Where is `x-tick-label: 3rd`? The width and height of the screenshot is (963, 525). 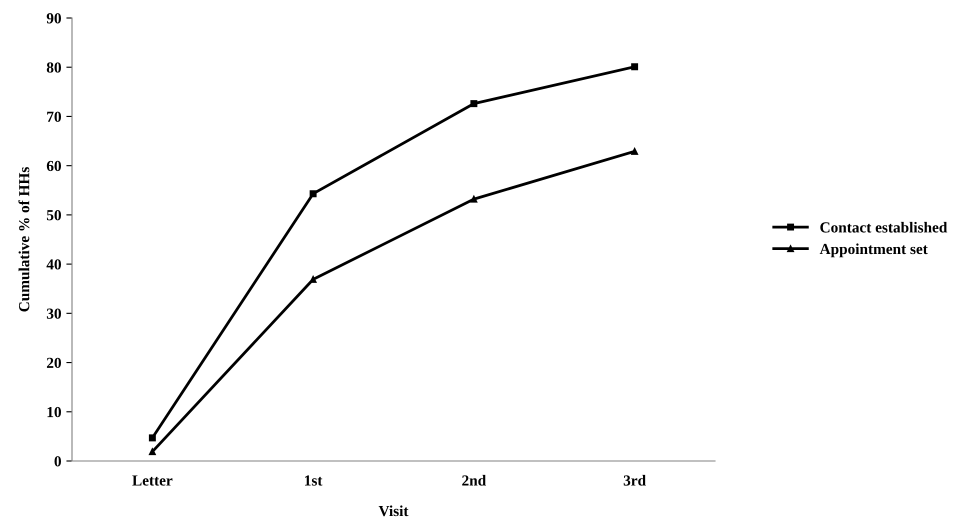
x-tick-label: 3rd is located at coordinates (635, 480).